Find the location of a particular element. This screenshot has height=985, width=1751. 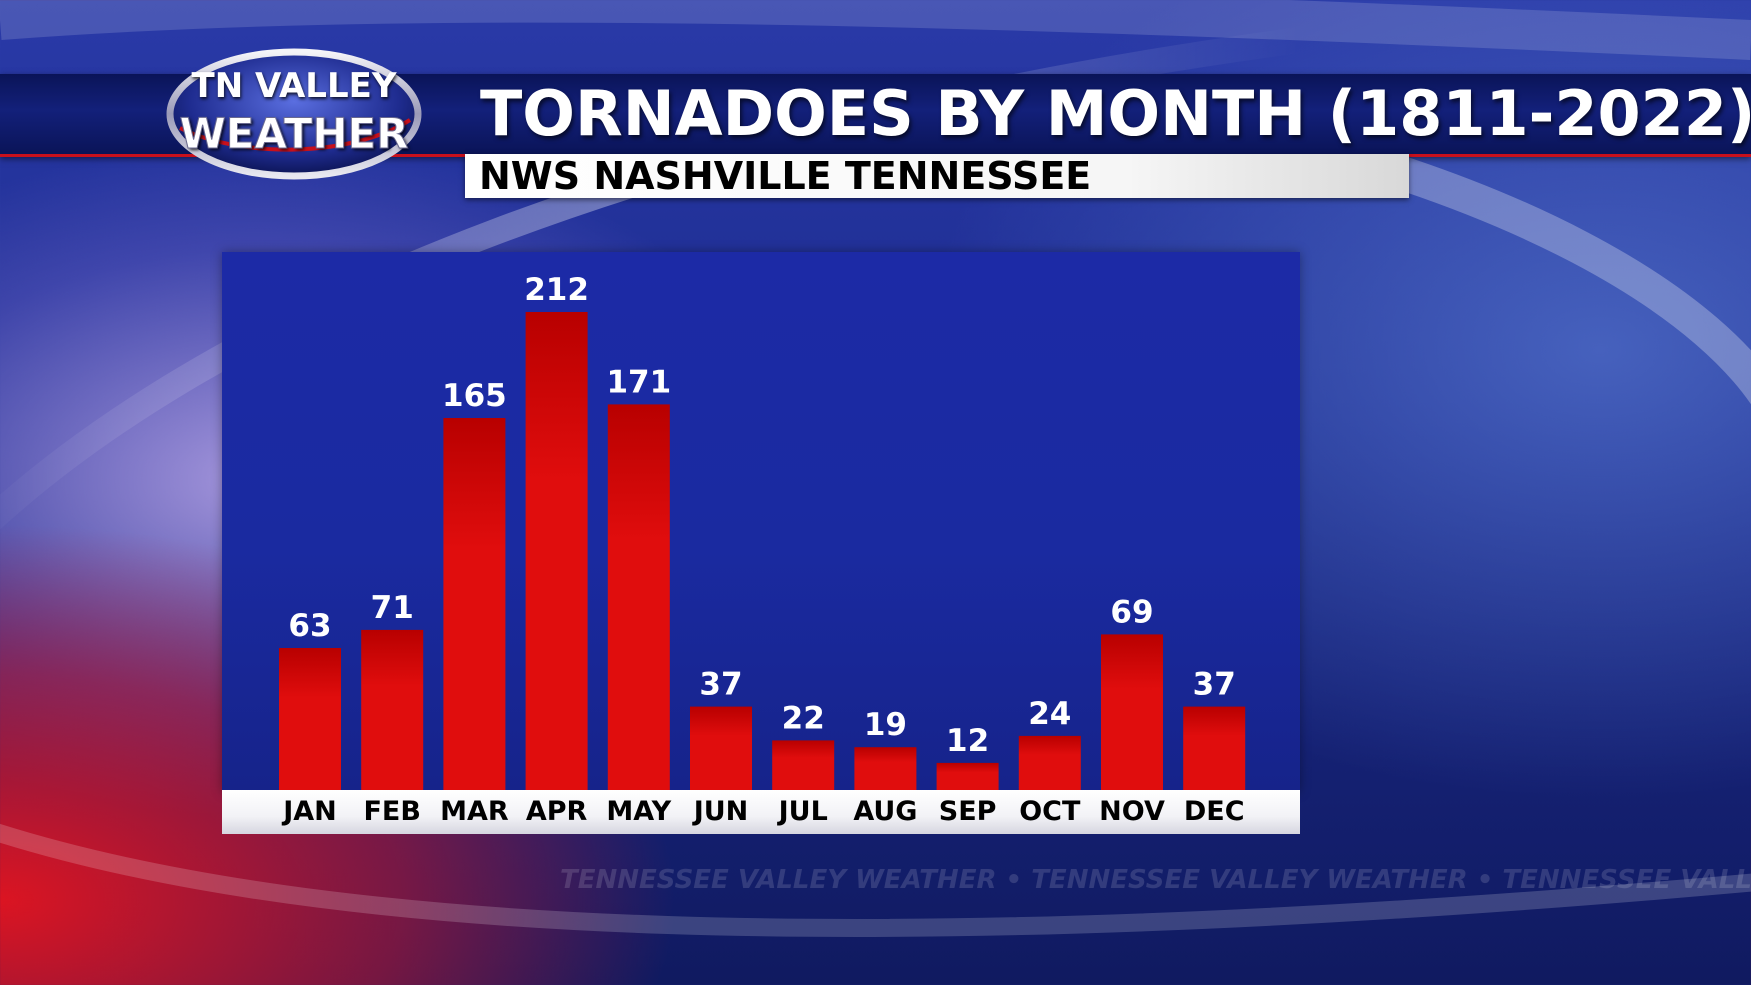

bar-oct is located at coordinates (1049, 762).